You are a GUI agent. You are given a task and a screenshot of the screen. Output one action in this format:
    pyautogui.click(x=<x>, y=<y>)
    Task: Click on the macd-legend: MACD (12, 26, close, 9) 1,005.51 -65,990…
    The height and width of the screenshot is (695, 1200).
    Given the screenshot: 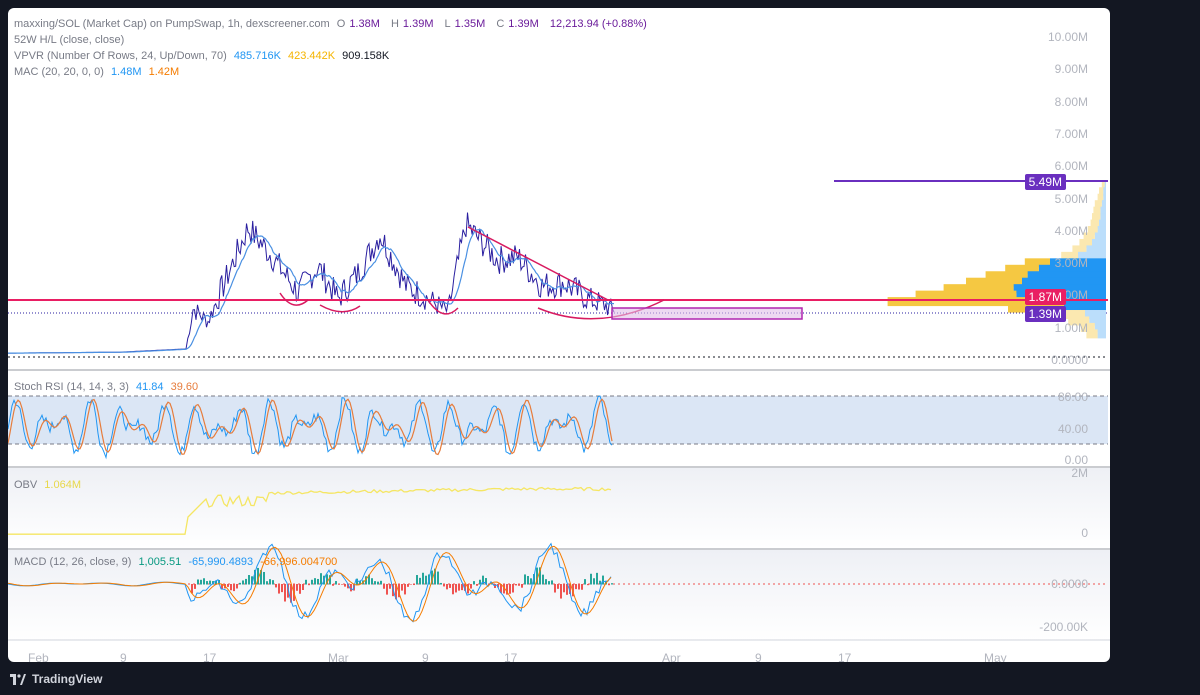 What is the action you would take?
    pyautogui.click(x=176, y=562)
    